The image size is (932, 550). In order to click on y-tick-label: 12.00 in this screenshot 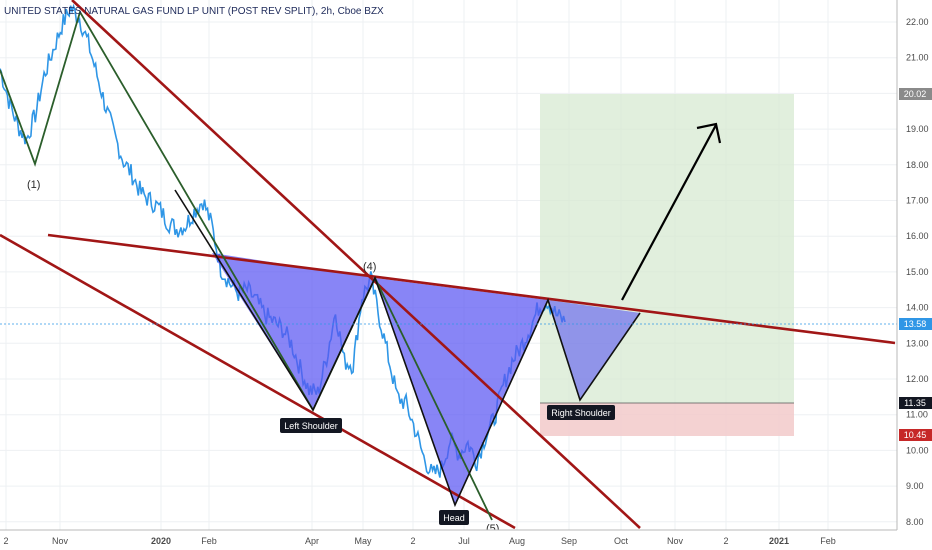, I will do `click(917, 379)`.